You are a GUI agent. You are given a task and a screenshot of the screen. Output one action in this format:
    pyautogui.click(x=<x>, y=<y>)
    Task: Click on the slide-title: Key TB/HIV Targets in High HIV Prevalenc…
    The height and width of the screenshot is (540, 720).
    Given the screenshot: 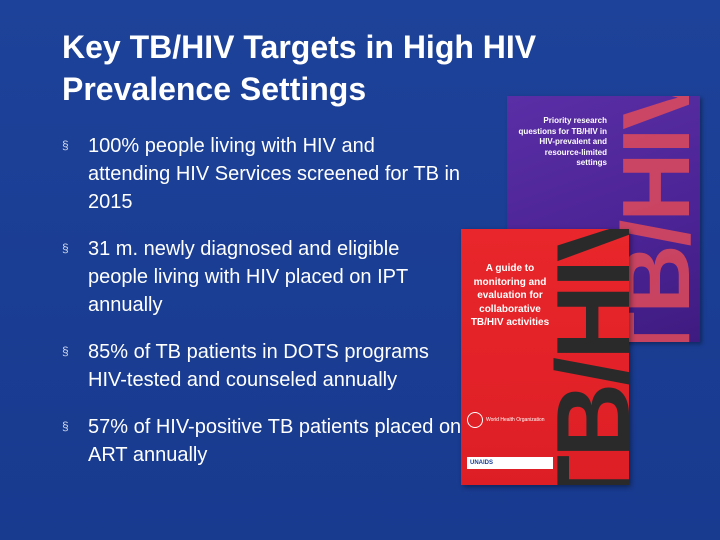 What is the action you would take?
    pyautogui.click(x=299, y=68)
    